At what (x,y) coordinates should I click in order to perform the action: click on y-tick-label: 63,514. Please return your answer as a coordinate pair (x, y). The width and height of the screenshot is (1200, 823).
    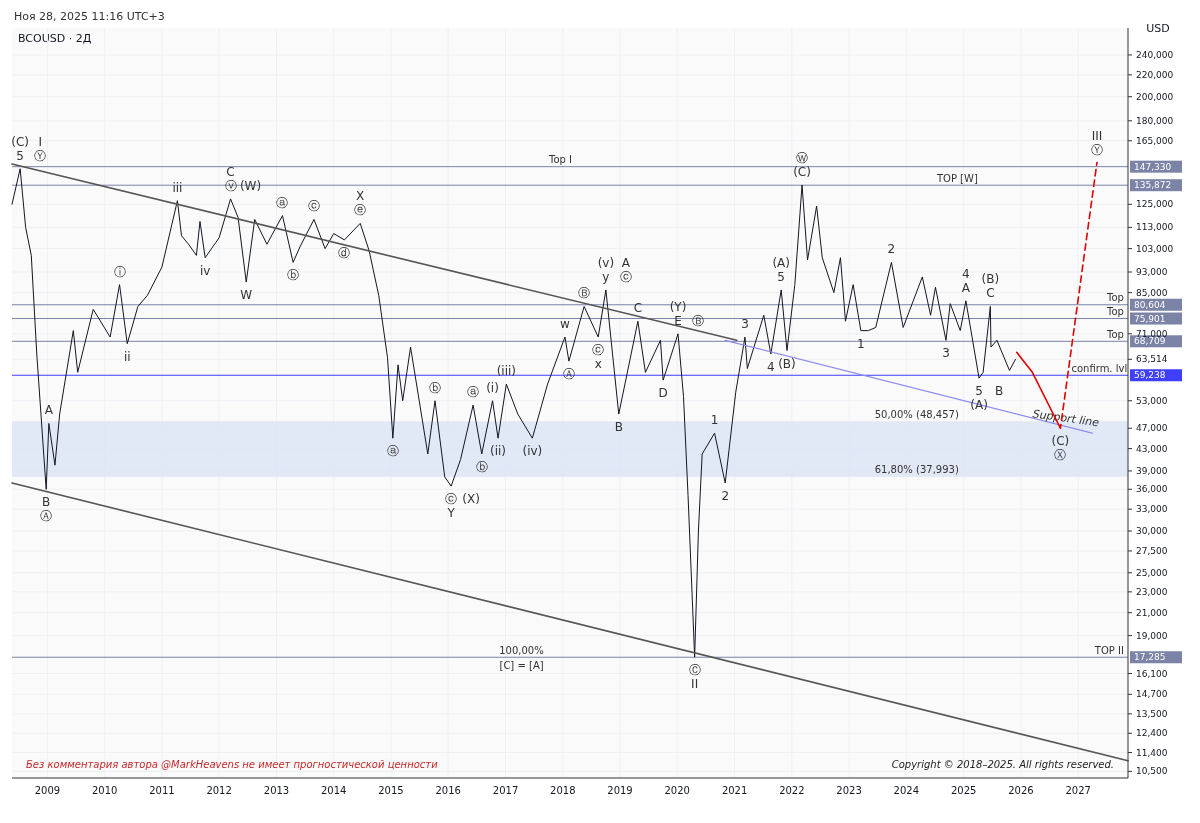
    Looking at the image, I should click on (1152, 359).